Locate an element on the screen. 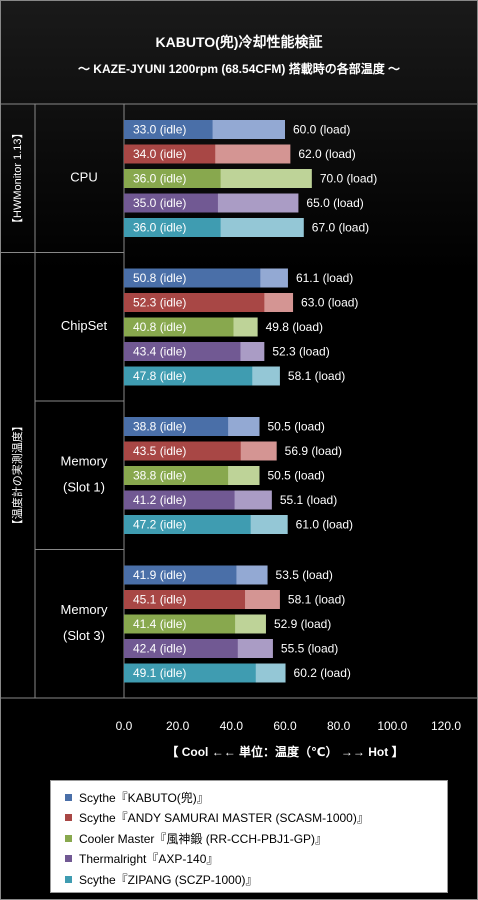 The image size is (478, 900). legend-item: Scythe『KABUTO(兜)』 is located at coordinates (137, 797).